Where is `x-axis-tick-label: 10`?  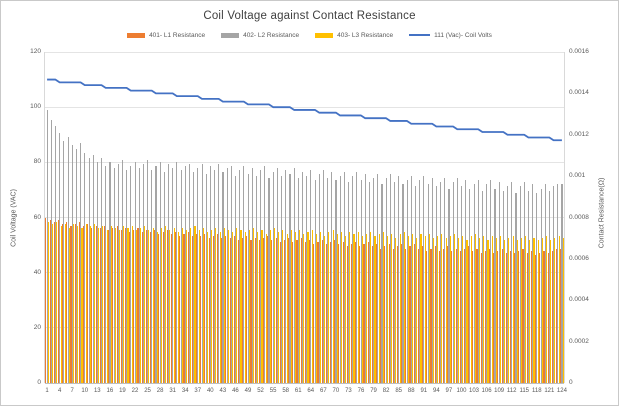
x-axis-tick-label: 10 is located at coordinates (85, 391).